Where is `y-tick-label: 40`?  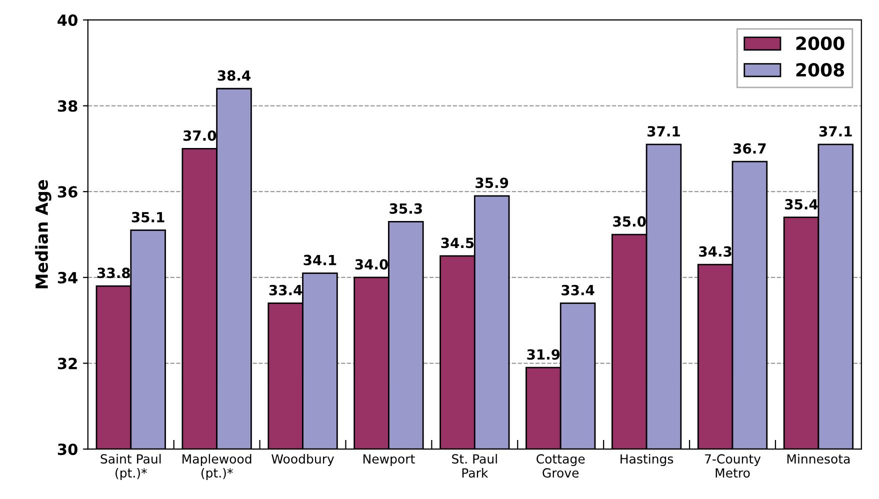 y-tick-label: 40 is located at coordinates (68, 20).